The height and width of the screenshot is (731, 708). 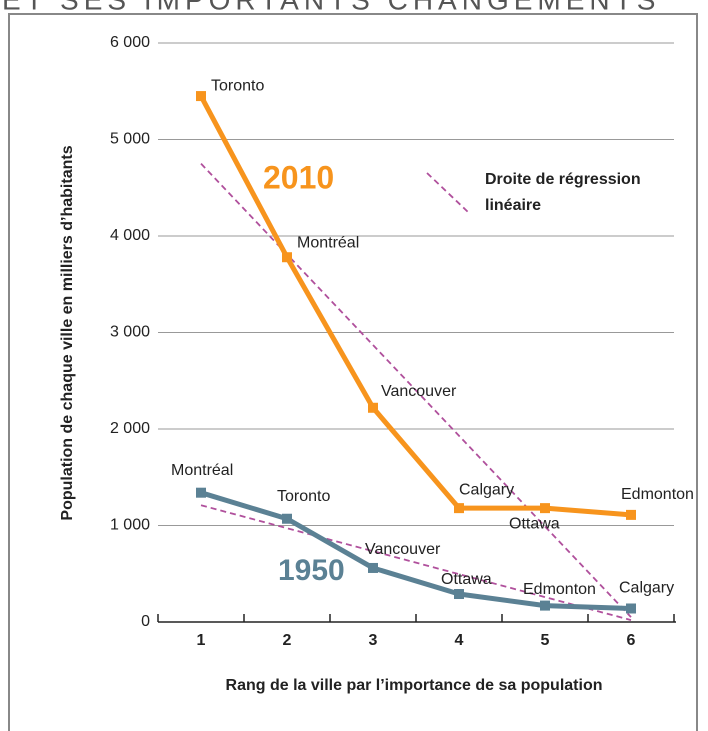 What do you see at coordinates (130, 139) in the screenshot?
I see `y-tick-label: 5 000` at bounding box center [130, 139].